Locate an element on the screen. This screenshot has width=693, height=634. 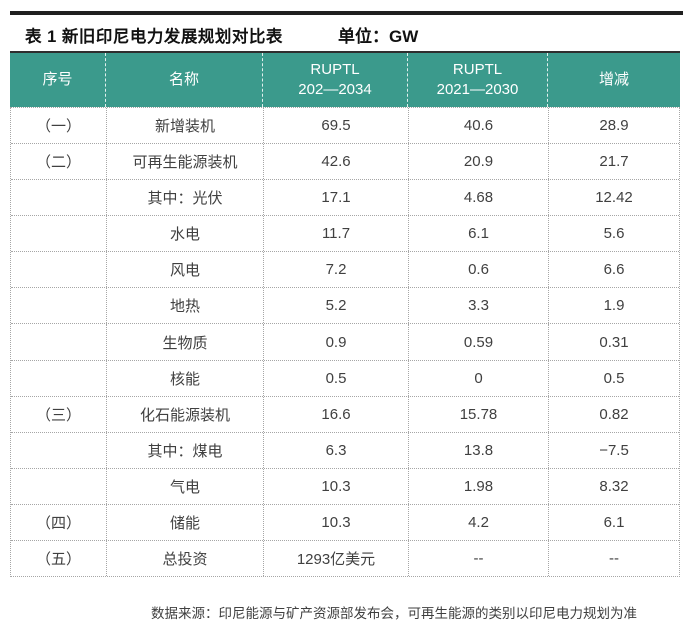
table-cell: 28.9 is located at coordinates (613, 126).